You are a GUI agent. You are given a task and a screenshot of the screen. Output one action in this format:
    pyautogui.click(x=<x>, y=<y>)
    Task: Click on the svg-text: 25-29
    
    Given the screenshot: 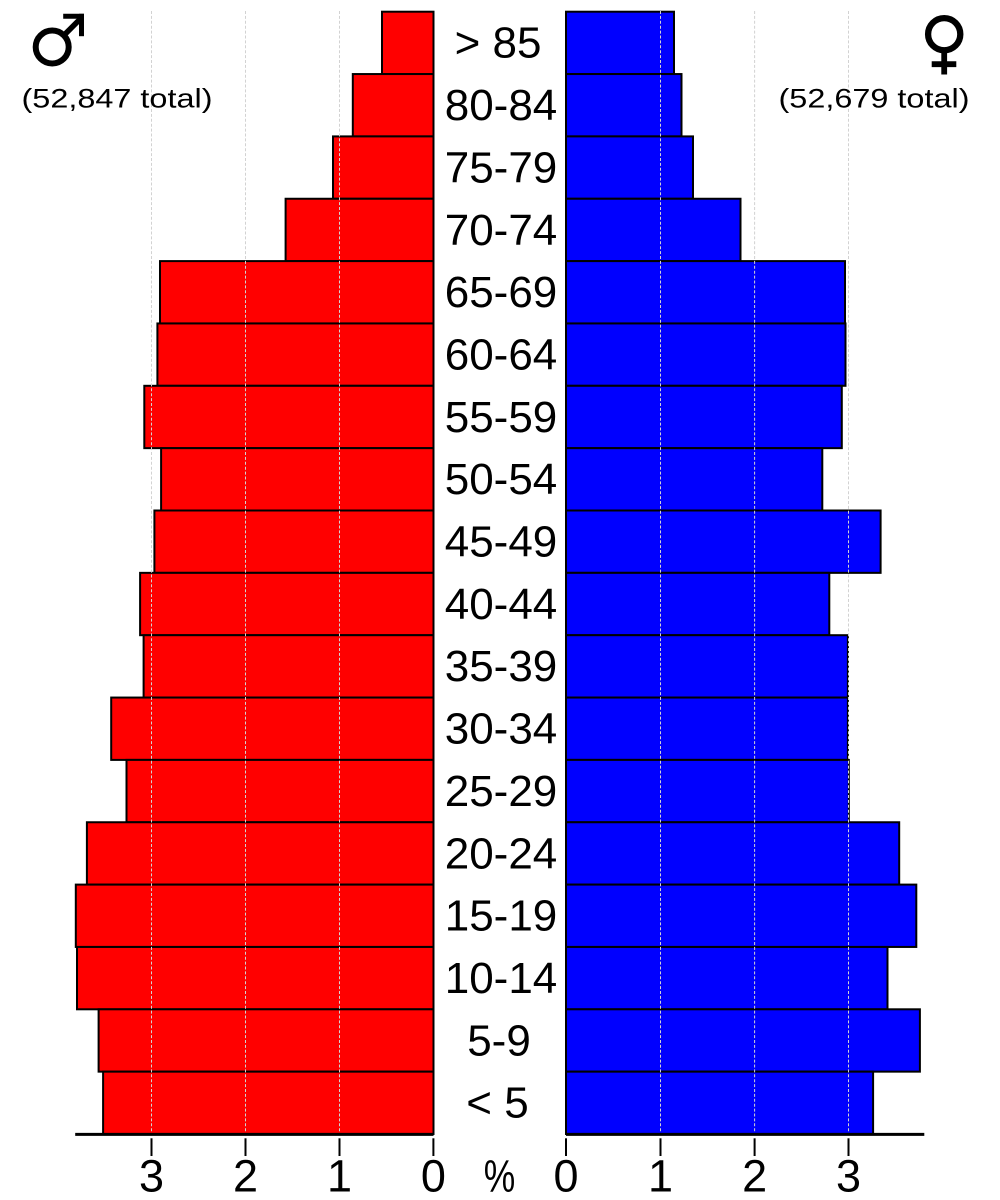 What is the action you would take?
    pyautogui.click(x=501, y=791)
    